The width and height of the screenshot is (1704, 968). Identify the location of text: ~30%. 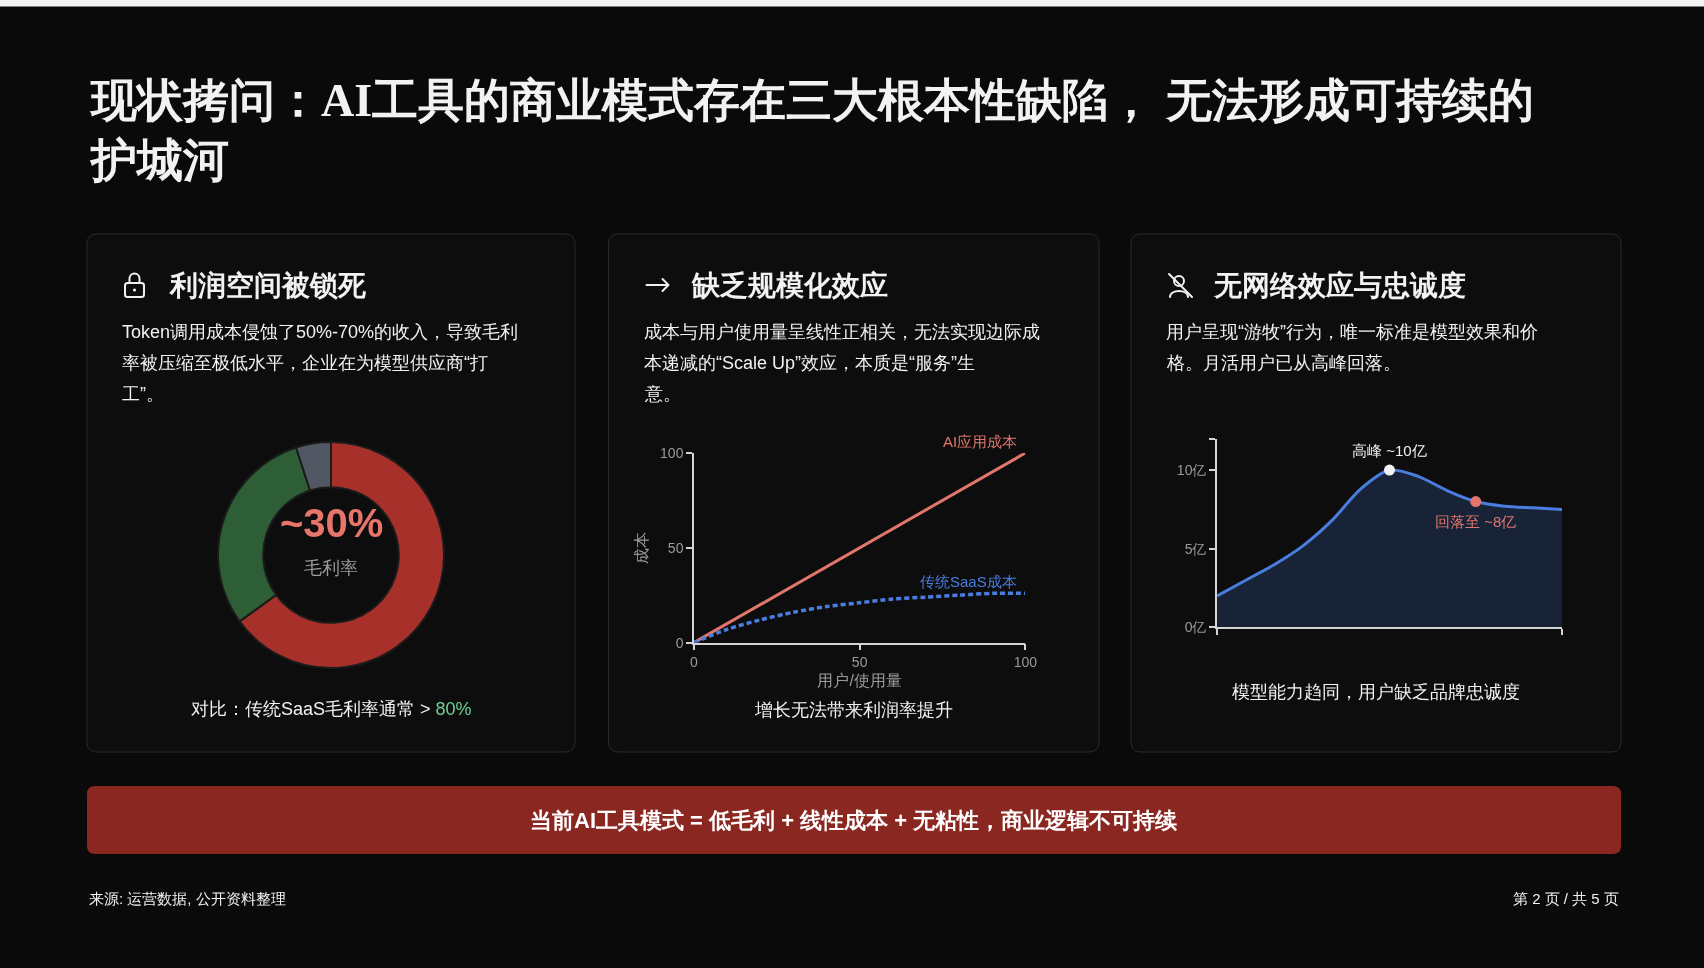
(332, 523).